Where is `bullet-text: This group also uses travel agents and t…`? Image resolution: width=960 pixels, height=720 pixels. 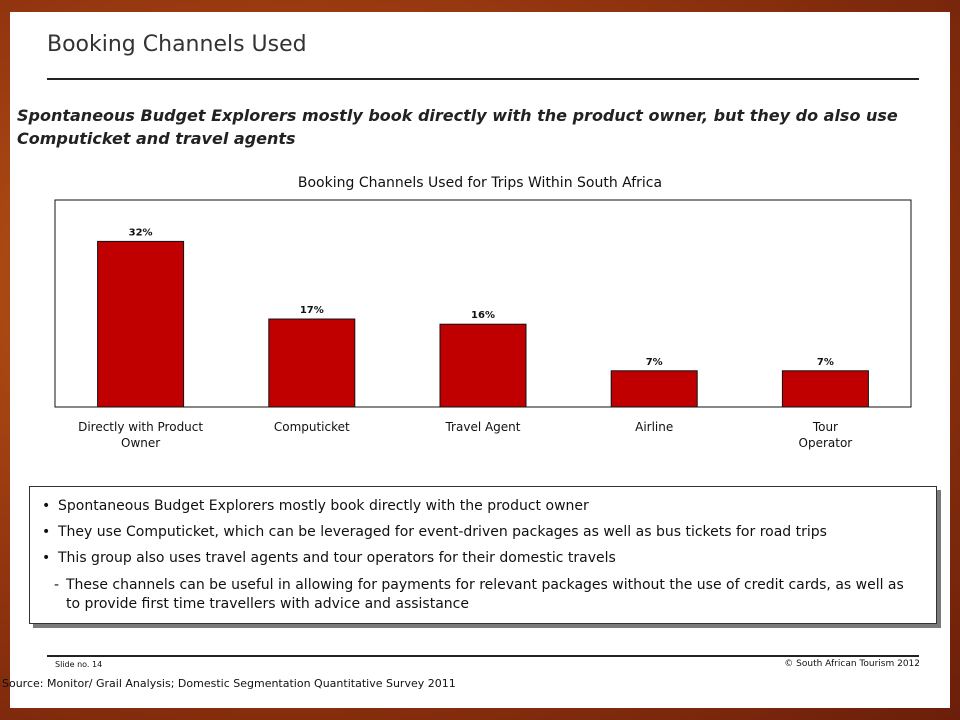 bullet-text: This group also uses travel agents and t… is located at coordinates (337, 558).